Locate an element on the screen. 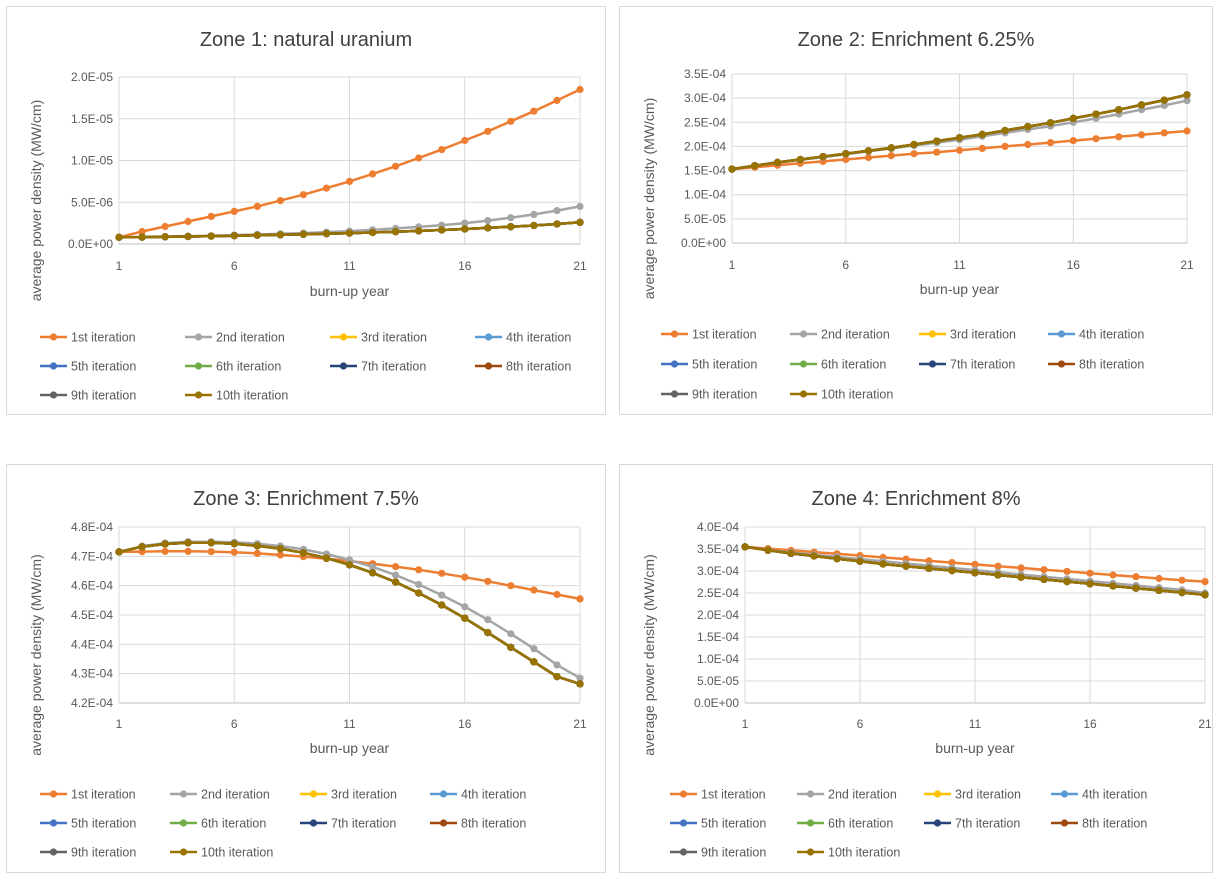  legend-item: 10th iteration is located at coordinates (236, 396).